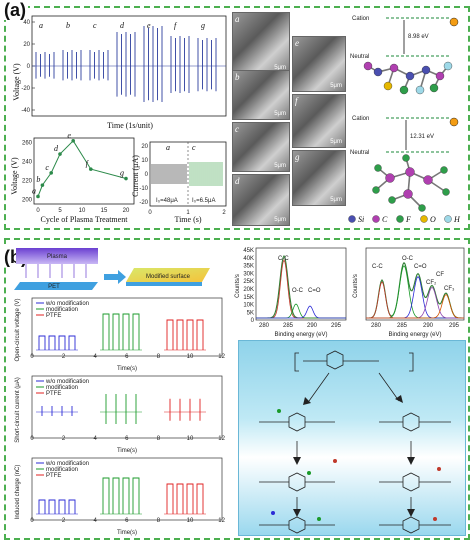  I want to click on xl-xtick: 280, so click(264, 326).